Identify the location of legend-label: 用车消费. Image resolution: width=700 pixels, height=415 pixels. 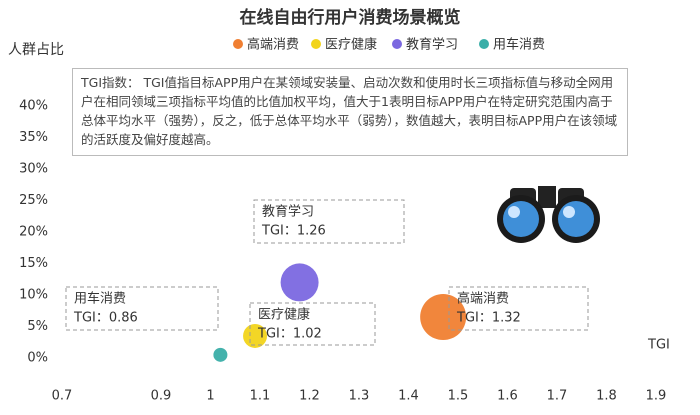
(519, 45).